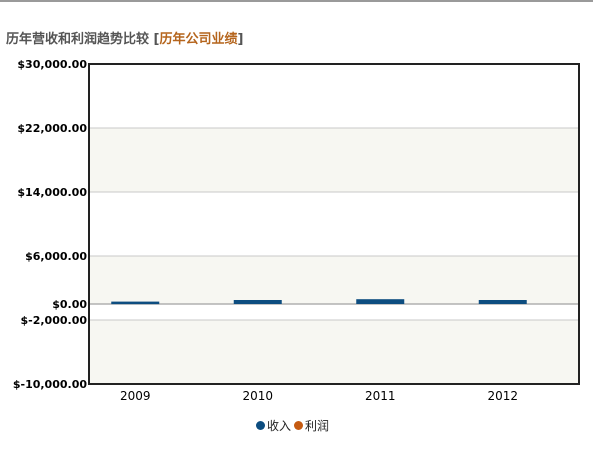  I want to click on y-tick-label: $6,000.00, so click(56, 256).